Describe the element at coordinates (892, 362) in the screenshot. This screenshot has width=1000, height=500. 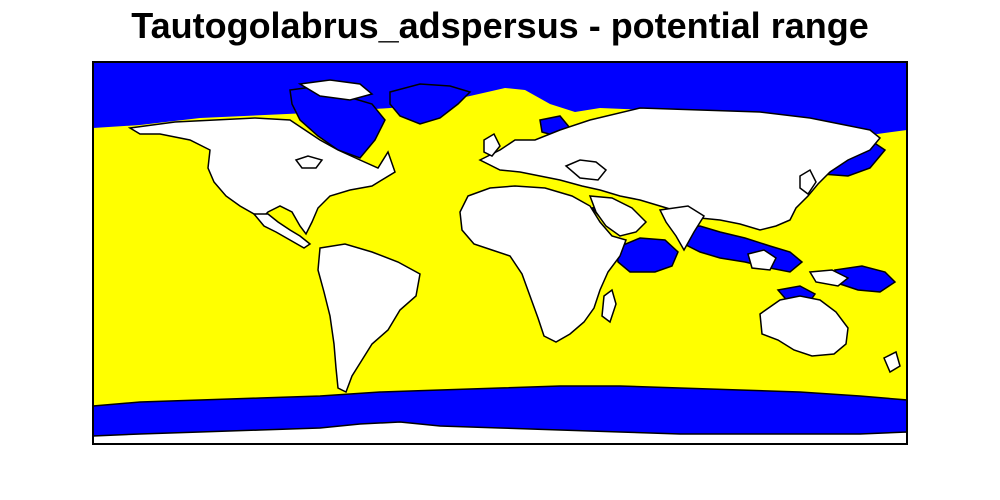
I see `land-new-zealand` at that location.